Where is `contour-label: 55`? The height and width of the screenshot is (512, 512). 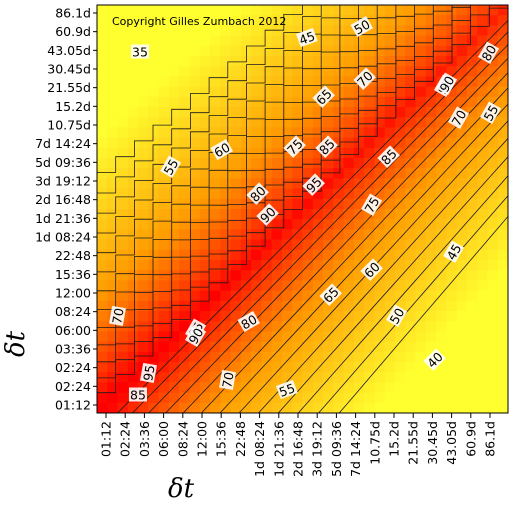 contour-label: 55 is located at coordinates (286, 389).